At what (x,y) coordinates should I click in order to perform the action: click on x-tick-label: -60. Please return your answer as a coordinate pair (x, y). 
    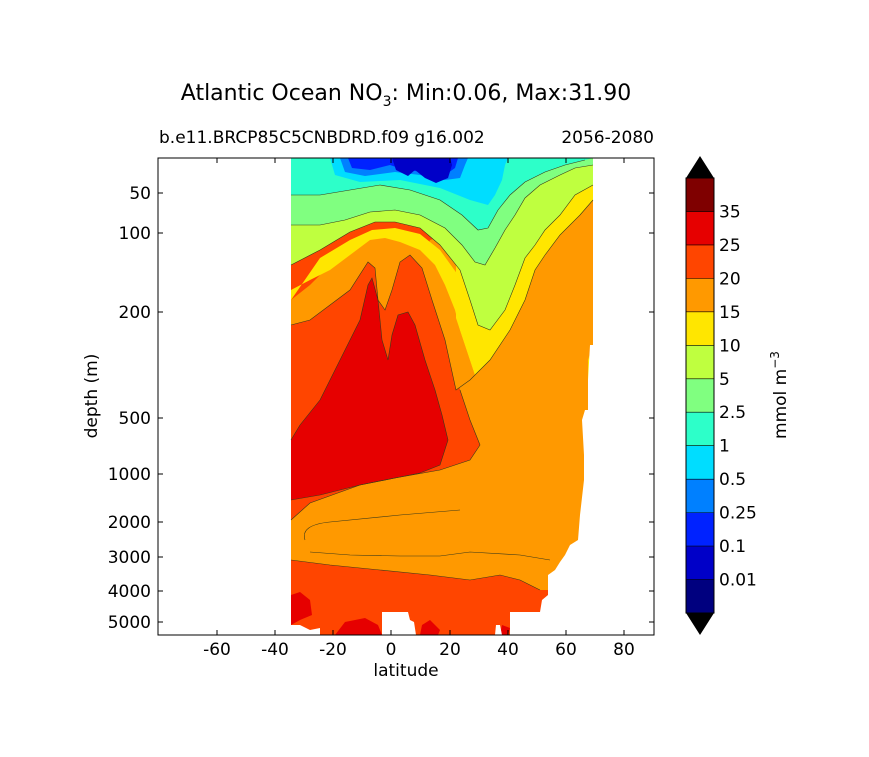
    Looking at the image, I should click on (217, 650).